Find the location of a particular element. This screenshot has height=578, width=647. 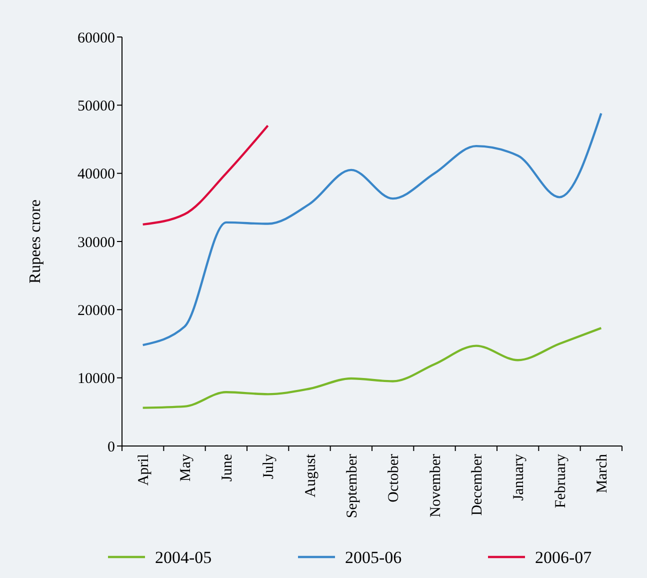

x-tick-label: December is located at coordinates (477, 485).